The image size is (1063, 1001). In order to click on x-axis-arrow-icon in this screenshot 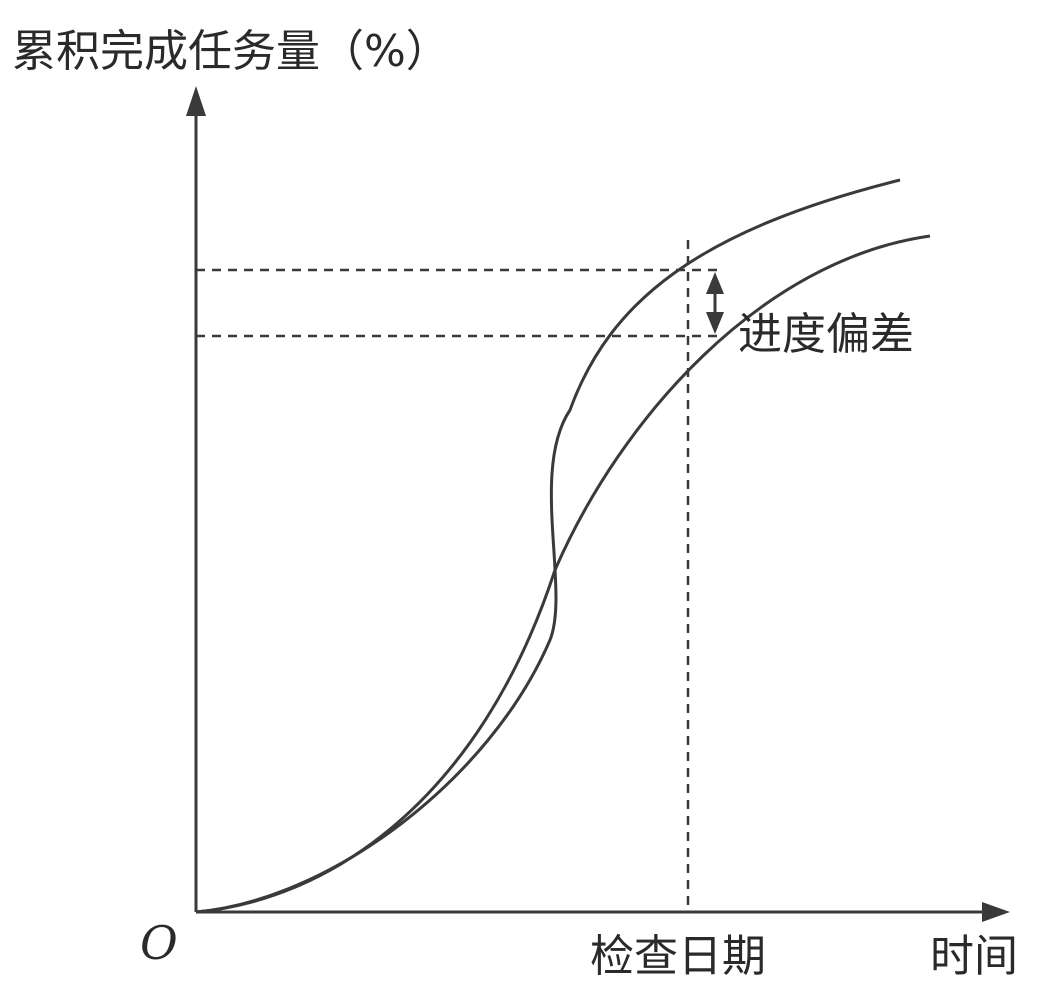, I will do `click(996, 912)`.